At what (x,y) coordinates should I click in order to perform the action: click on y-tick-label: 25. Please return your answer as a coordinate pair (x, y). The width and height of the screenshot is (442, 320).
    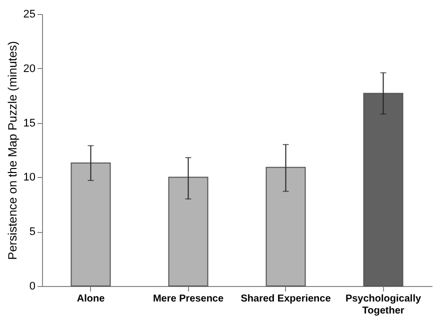
    Looking at the image, I should click on (29, 14).